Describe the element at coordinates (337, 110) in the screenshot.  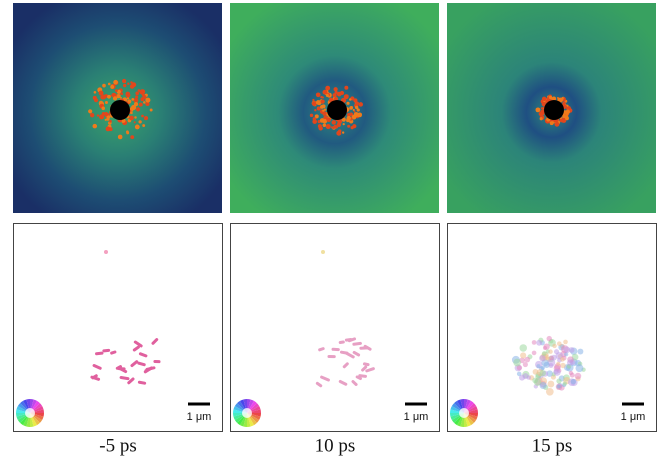
I see `beam-block` at that location.